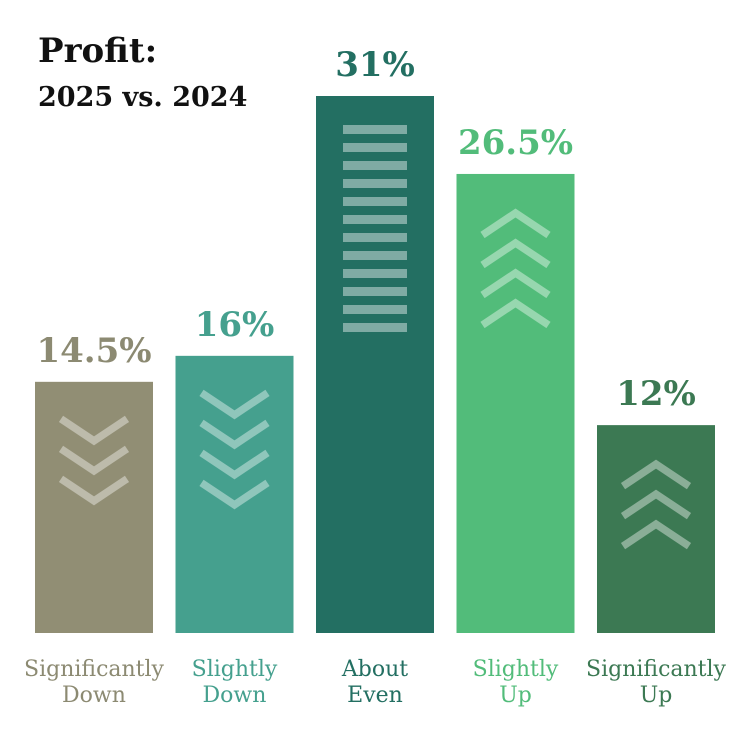  I want to click on category-label: About Even, so click(374, 682).